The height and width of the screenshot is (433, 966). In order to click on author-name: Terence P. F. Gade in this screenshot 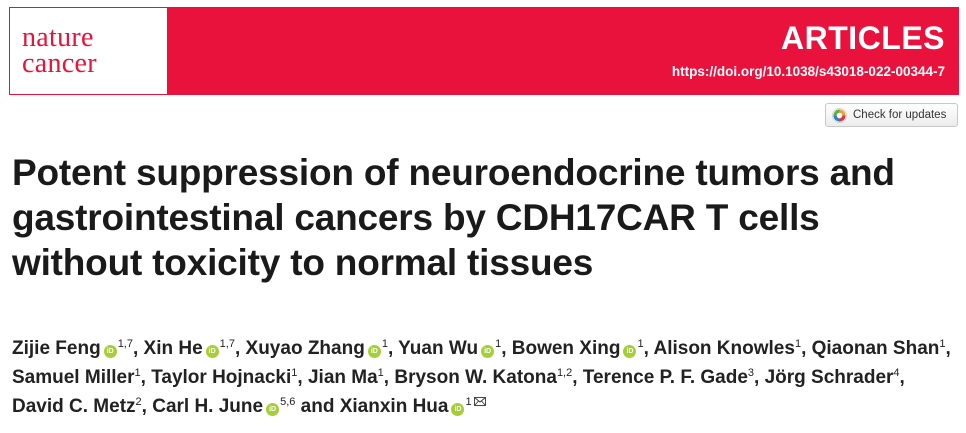, I will do `click(665, 377)`.